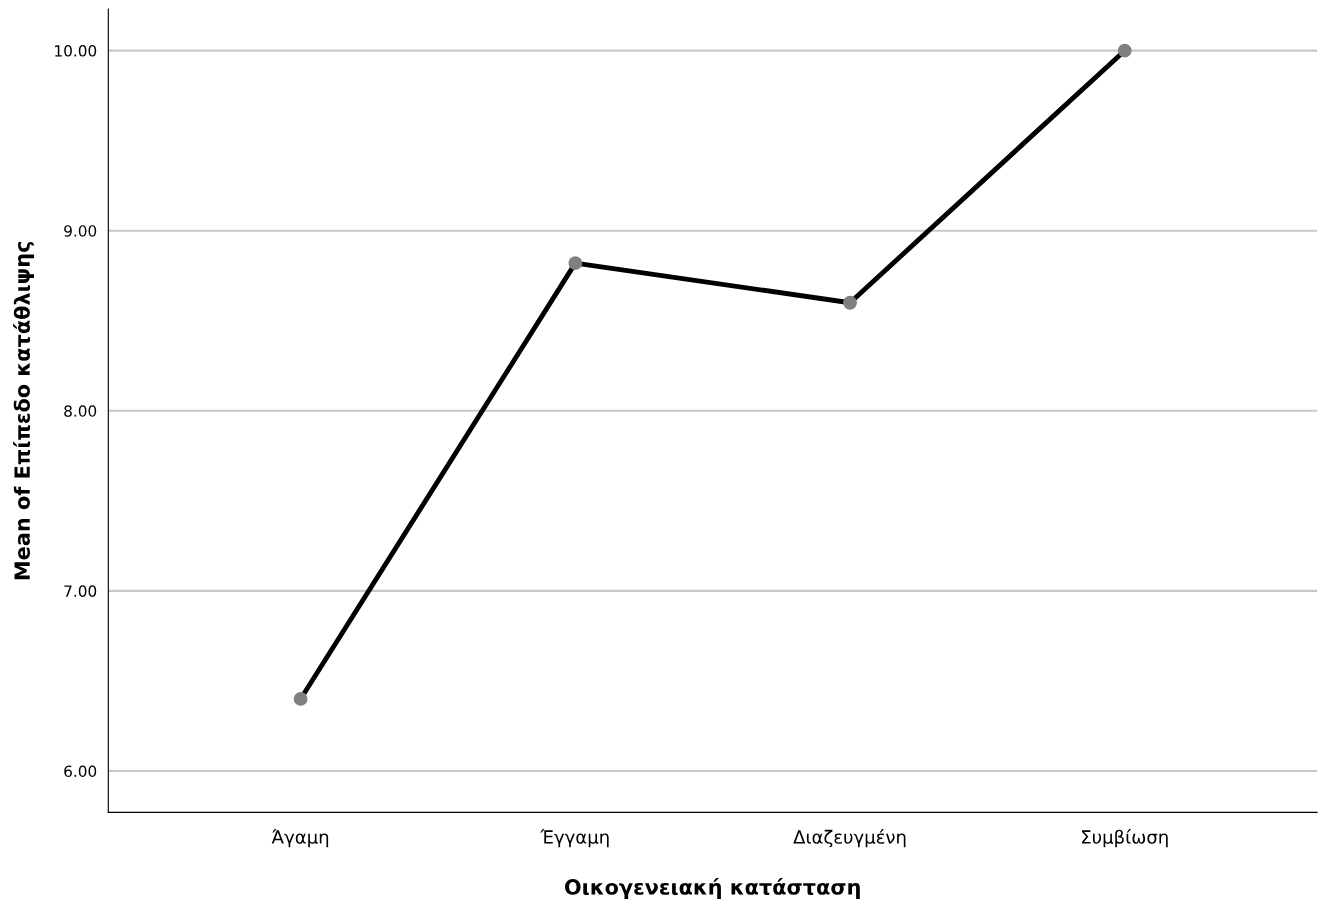  I want to click on y-tick-label: 8.00, so click(80, 411).